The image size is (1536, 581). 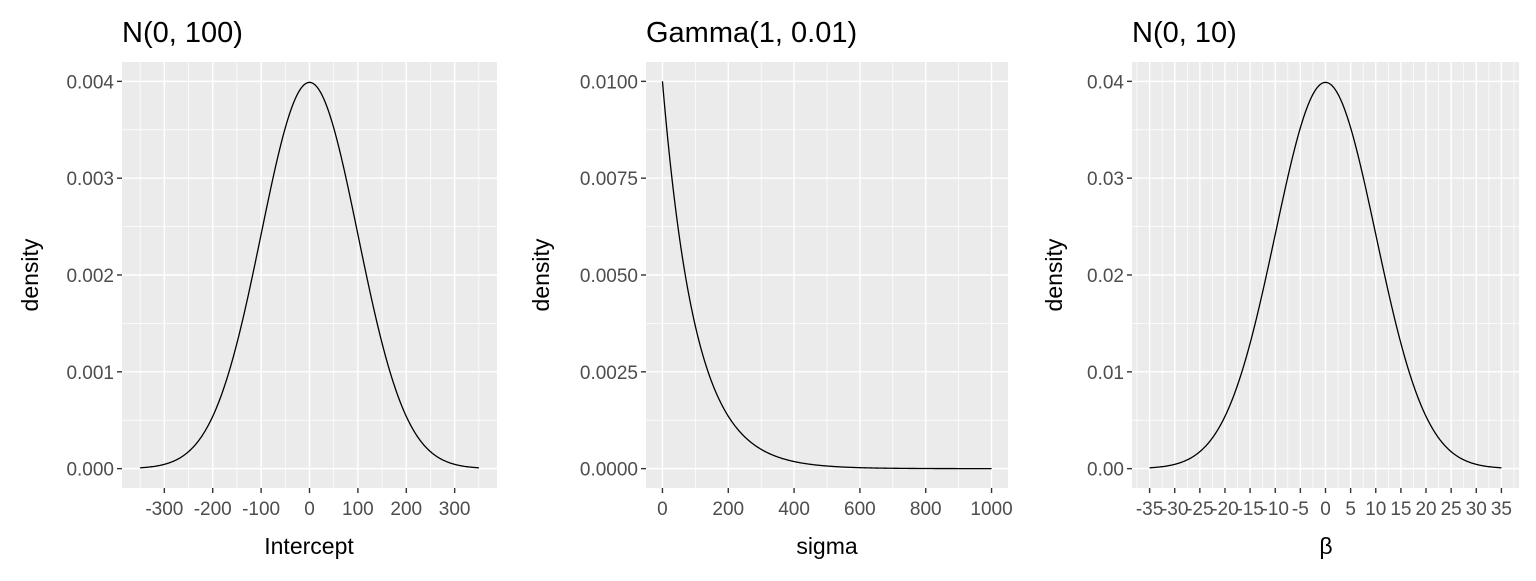 I want to click on chart-title: N(0, 100), so click(x=182, y=33).